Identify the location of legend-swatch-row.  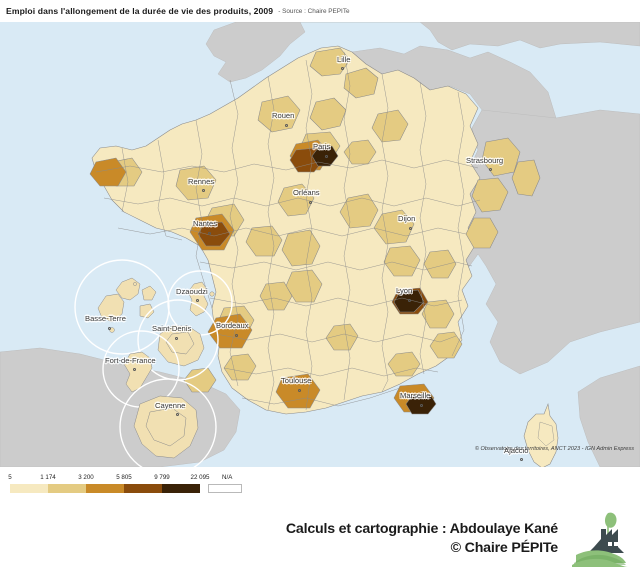
(126, 488).